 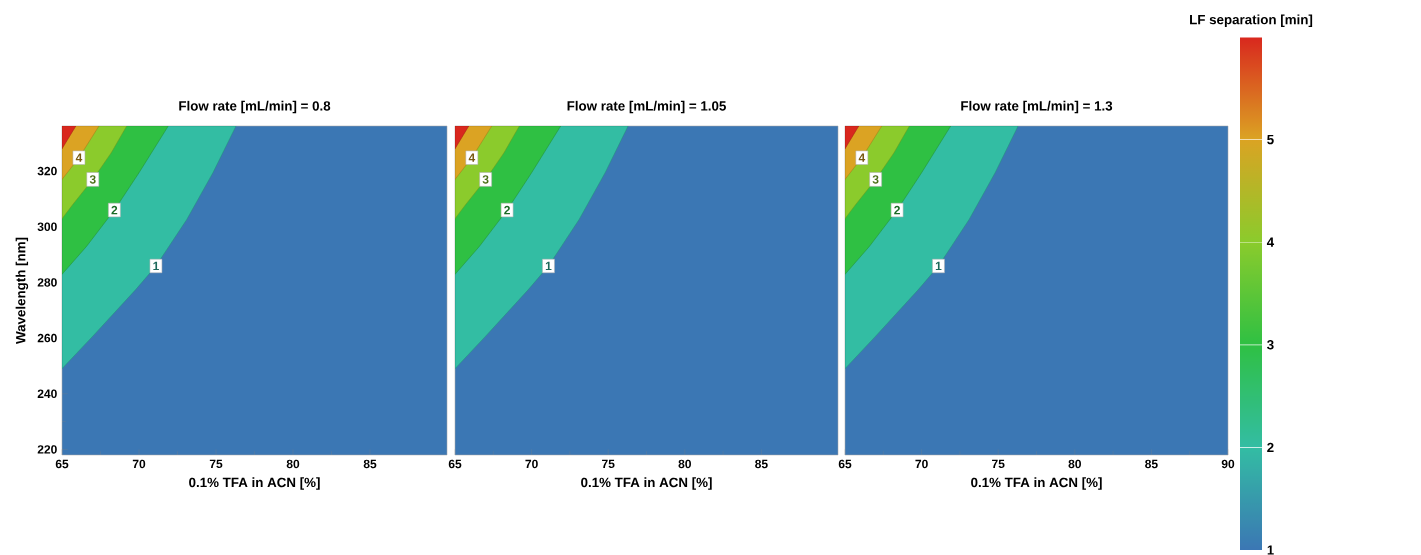 What do you see at coordinates (47, 282) in the screenshot?
I see `y-tick-label: 280` at bounding box center [47, 282].